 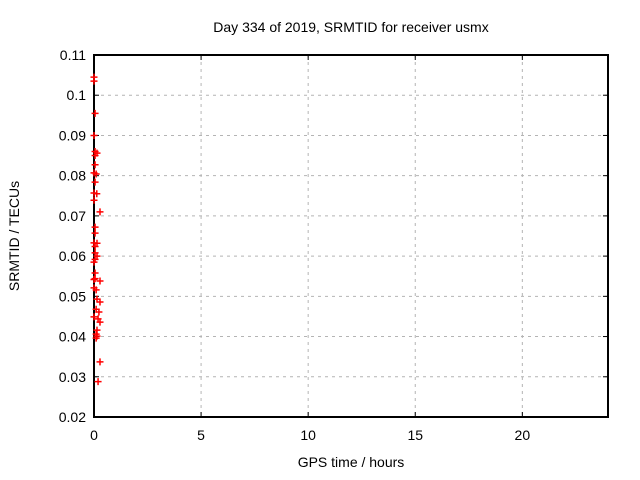 What do you see at coordinates (94, 435) in the screenshot?
I see `x-tick-label: 0` at bounding box center [94, 435].